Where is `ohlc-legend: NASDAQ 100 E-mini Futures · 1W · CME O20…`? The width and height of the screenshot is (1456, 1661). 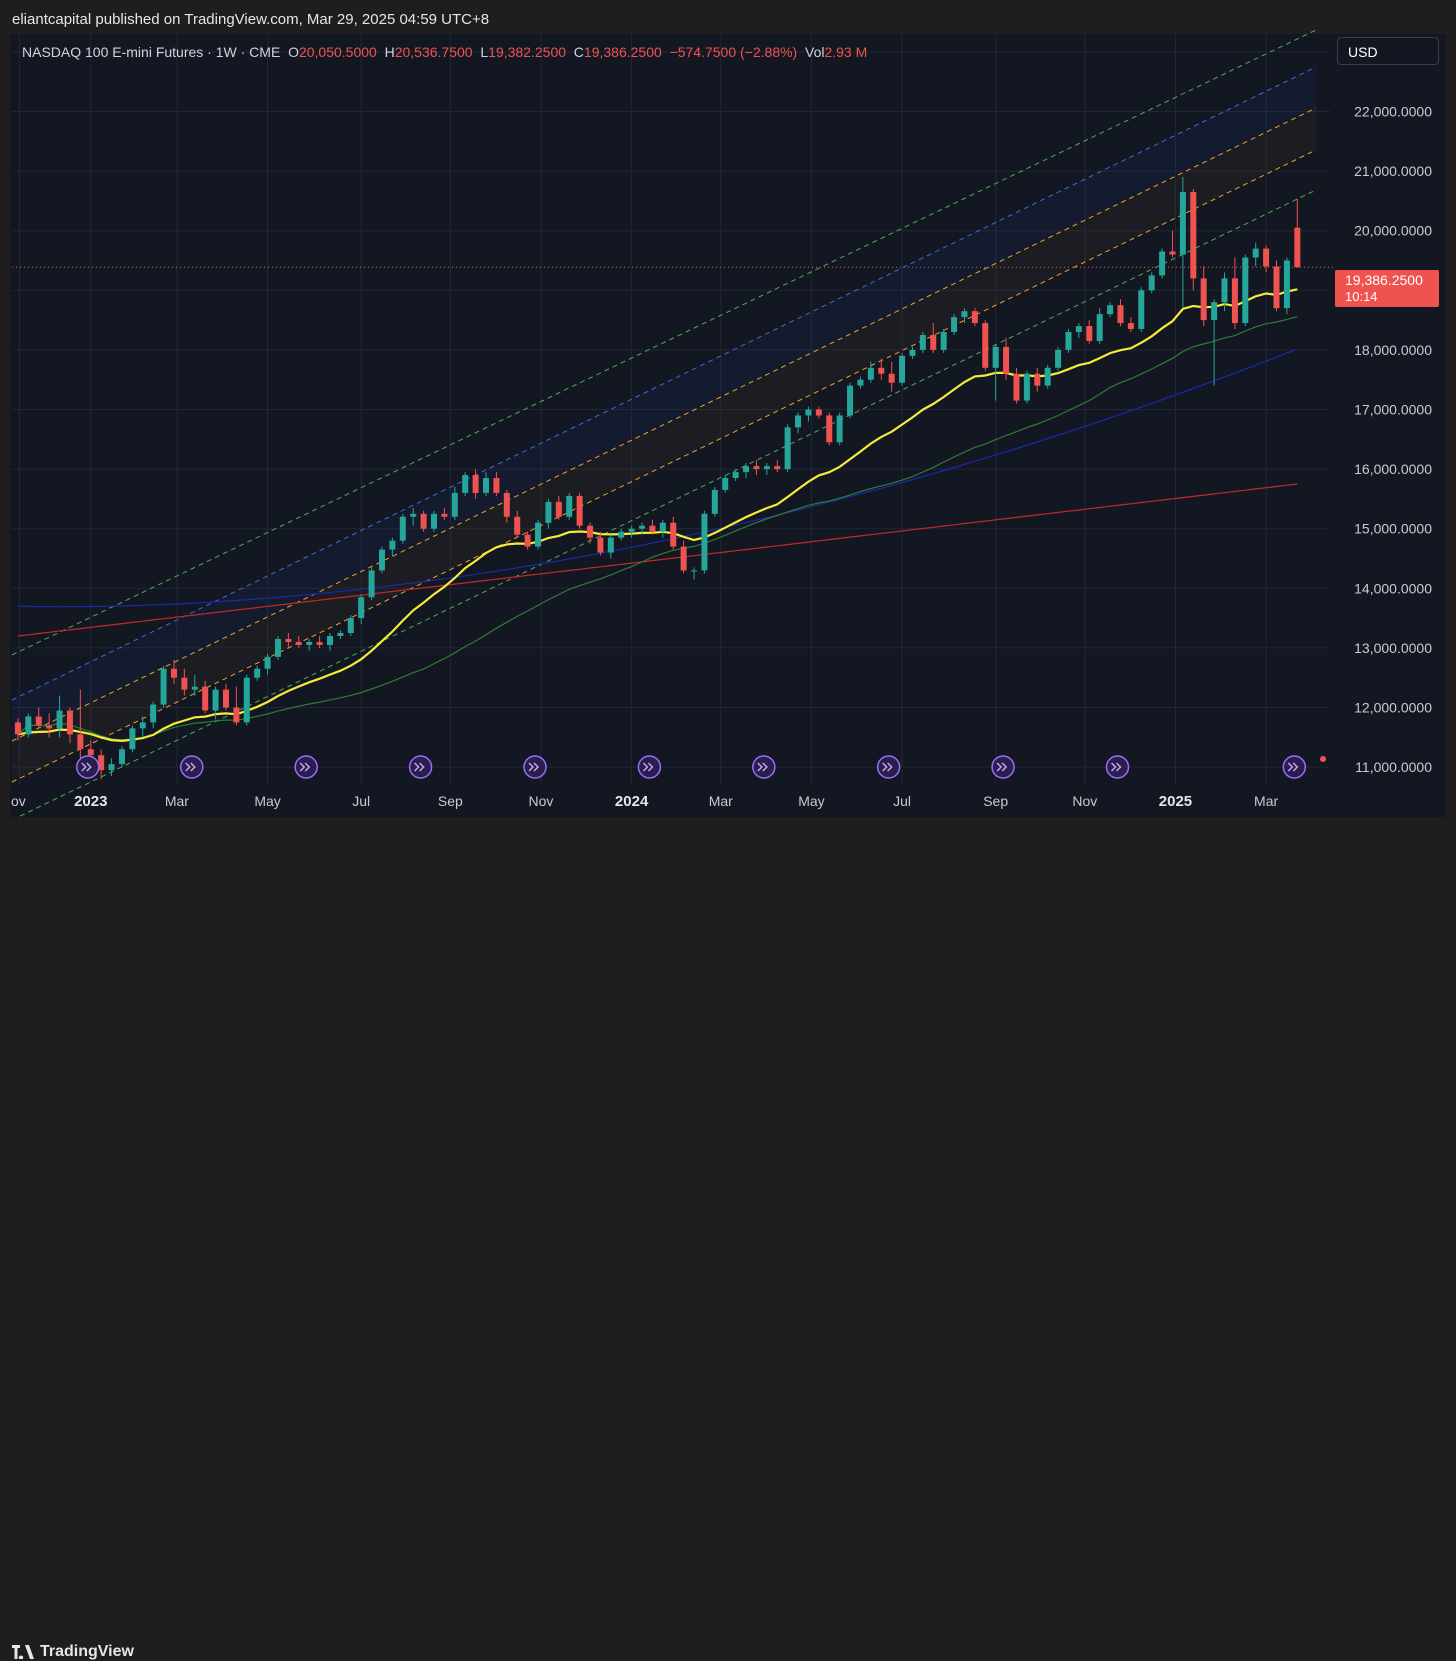
ohlc-legend: NASDAQ 100 E-mini Futures · 1W · CME O20… is located at coordinates (444, 52).